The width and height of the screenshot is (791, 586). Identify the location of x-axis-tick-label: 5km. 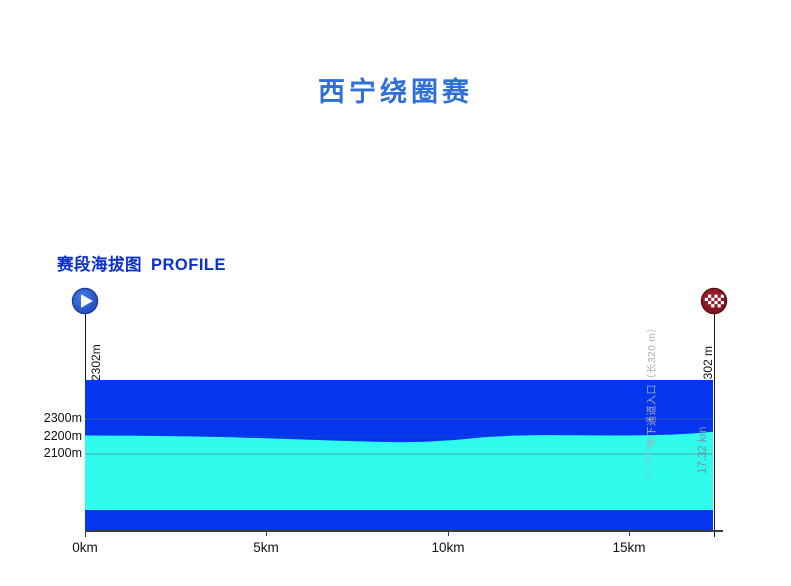
(266, 547).